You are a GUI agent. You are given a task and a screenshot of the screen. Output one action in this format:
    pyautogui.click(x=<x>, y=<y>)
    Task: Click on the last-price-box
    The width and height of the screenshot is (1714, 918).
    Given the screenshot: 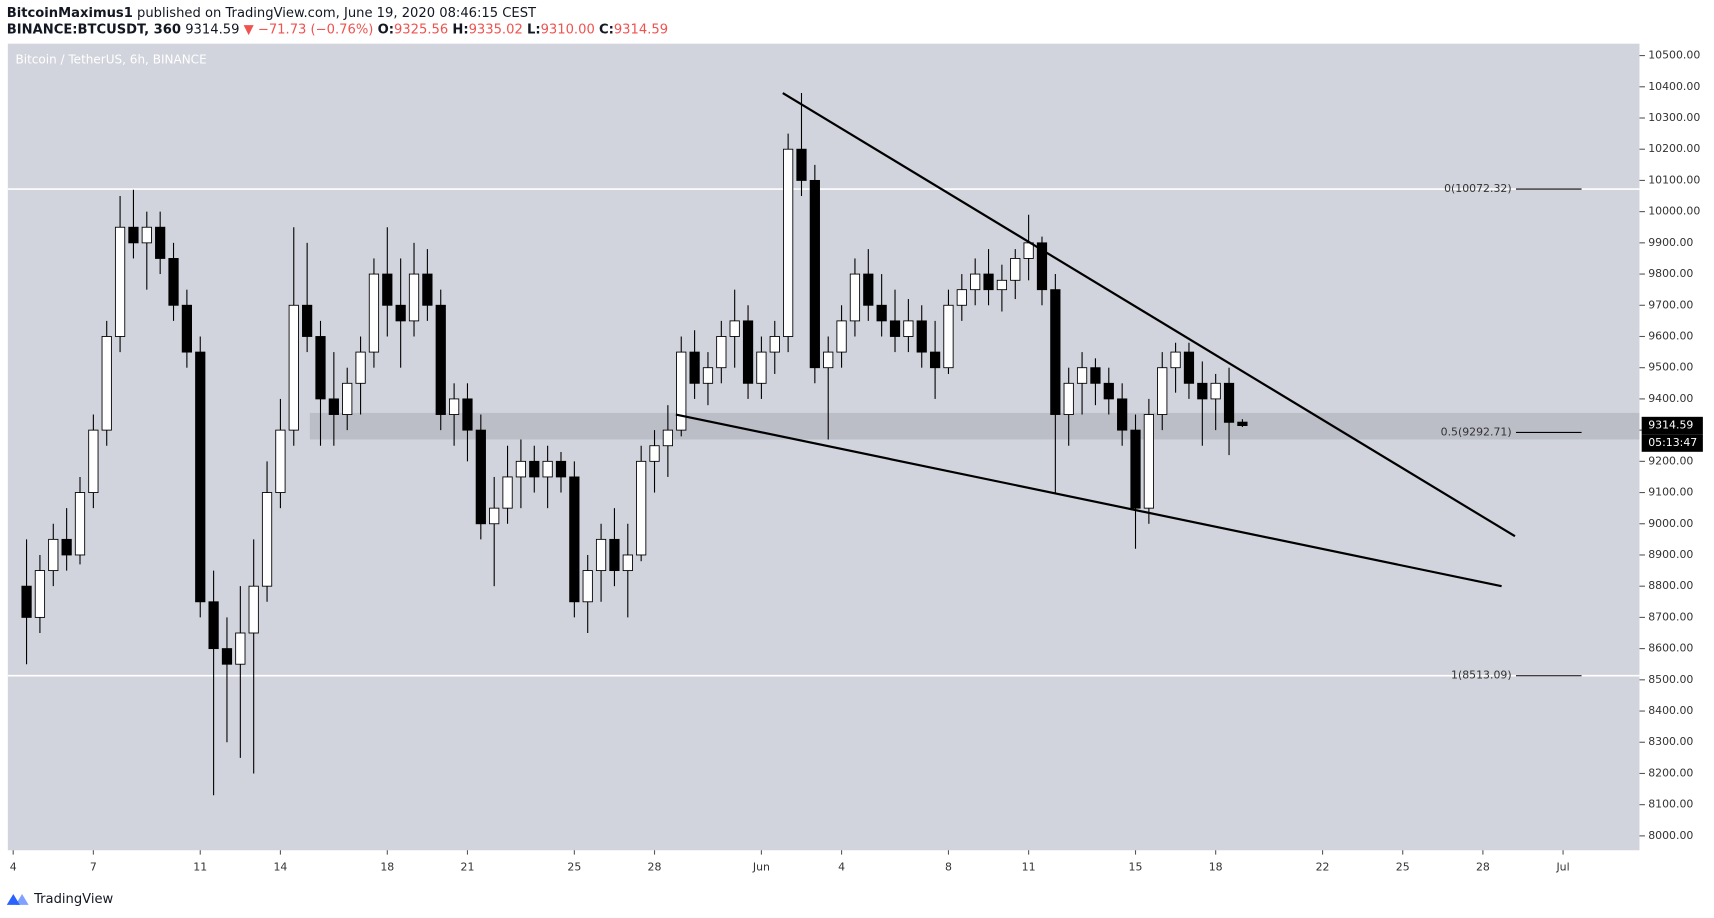 What is the action you would take?
    pyautogui.click(x=1672, y=425)
    